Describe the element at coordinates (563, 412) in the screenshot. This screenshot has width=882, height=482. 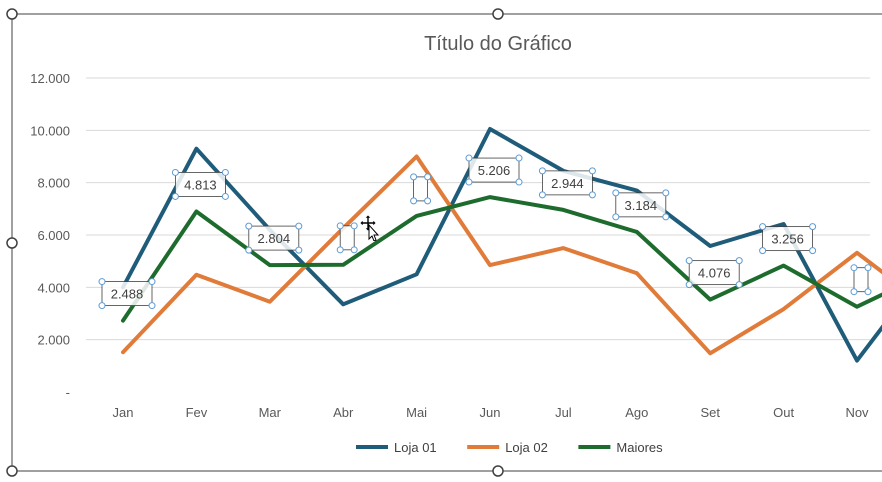
I see `x-tick-label: Jul` at that location.